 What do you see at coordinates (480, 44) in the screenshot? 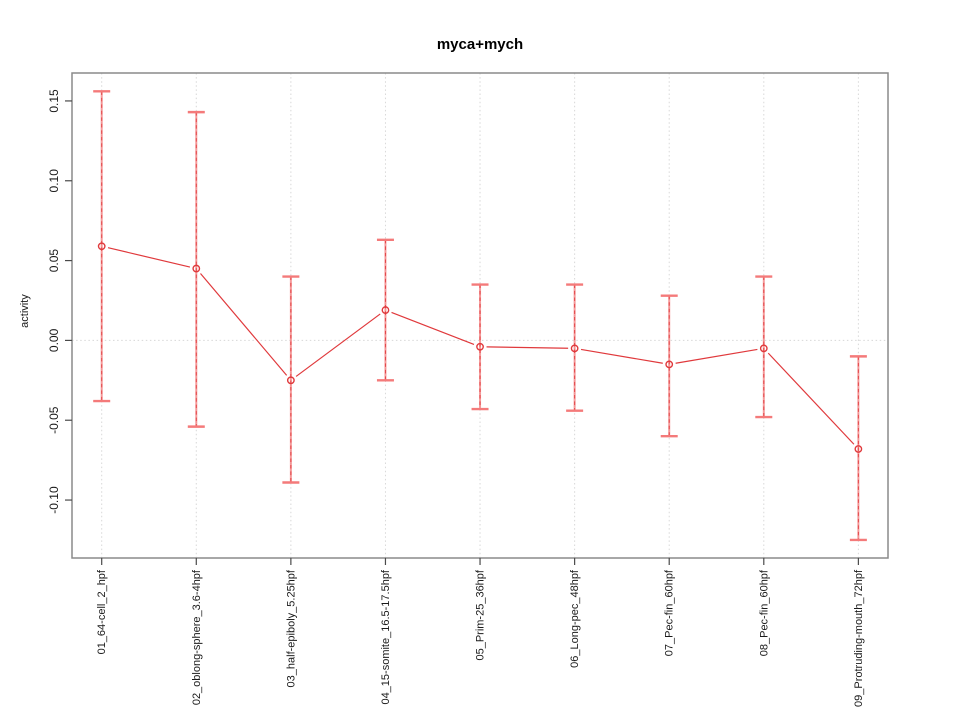
I see `chart-title: myca+mych` at bounding box center [480, 44].